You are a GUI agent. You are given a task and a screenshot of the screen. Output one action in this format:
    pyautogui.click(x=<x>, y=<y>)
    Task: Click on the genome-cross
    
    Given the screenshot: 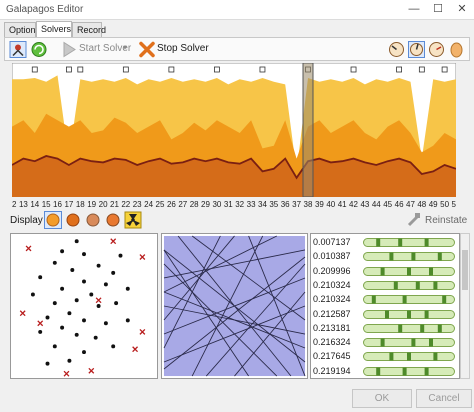 What is the action you would take?
    pyautogui.click(x=142, y=257)
    